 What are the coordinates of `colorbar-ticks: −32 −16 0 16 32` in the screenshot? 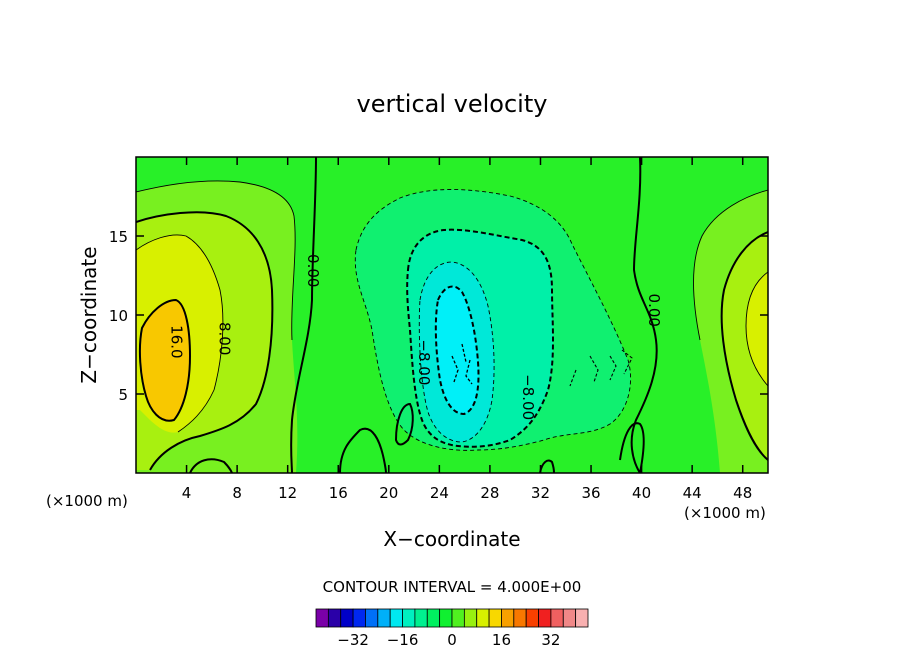 It's located at (448, 640).